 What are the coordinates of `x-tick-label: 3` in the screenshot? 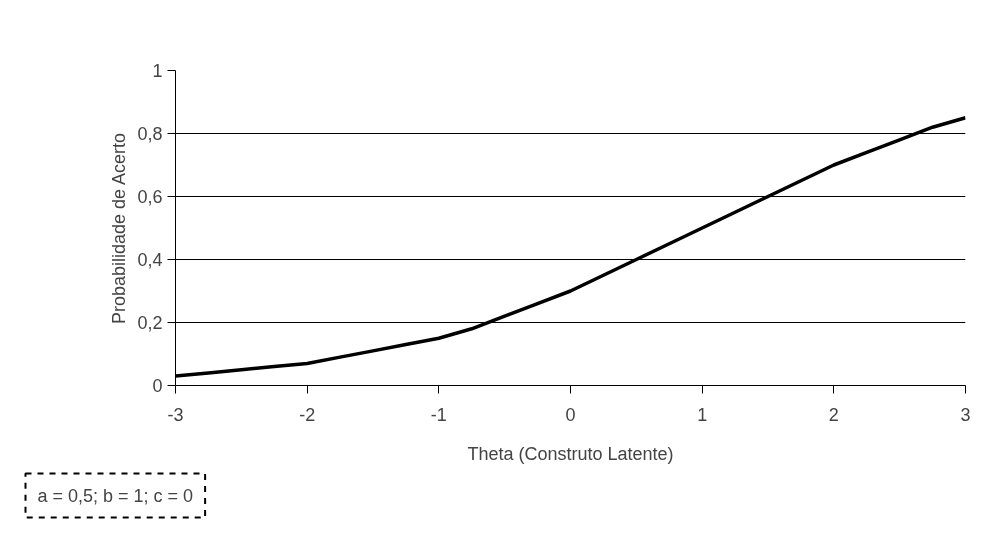 It's located at (965, 414).